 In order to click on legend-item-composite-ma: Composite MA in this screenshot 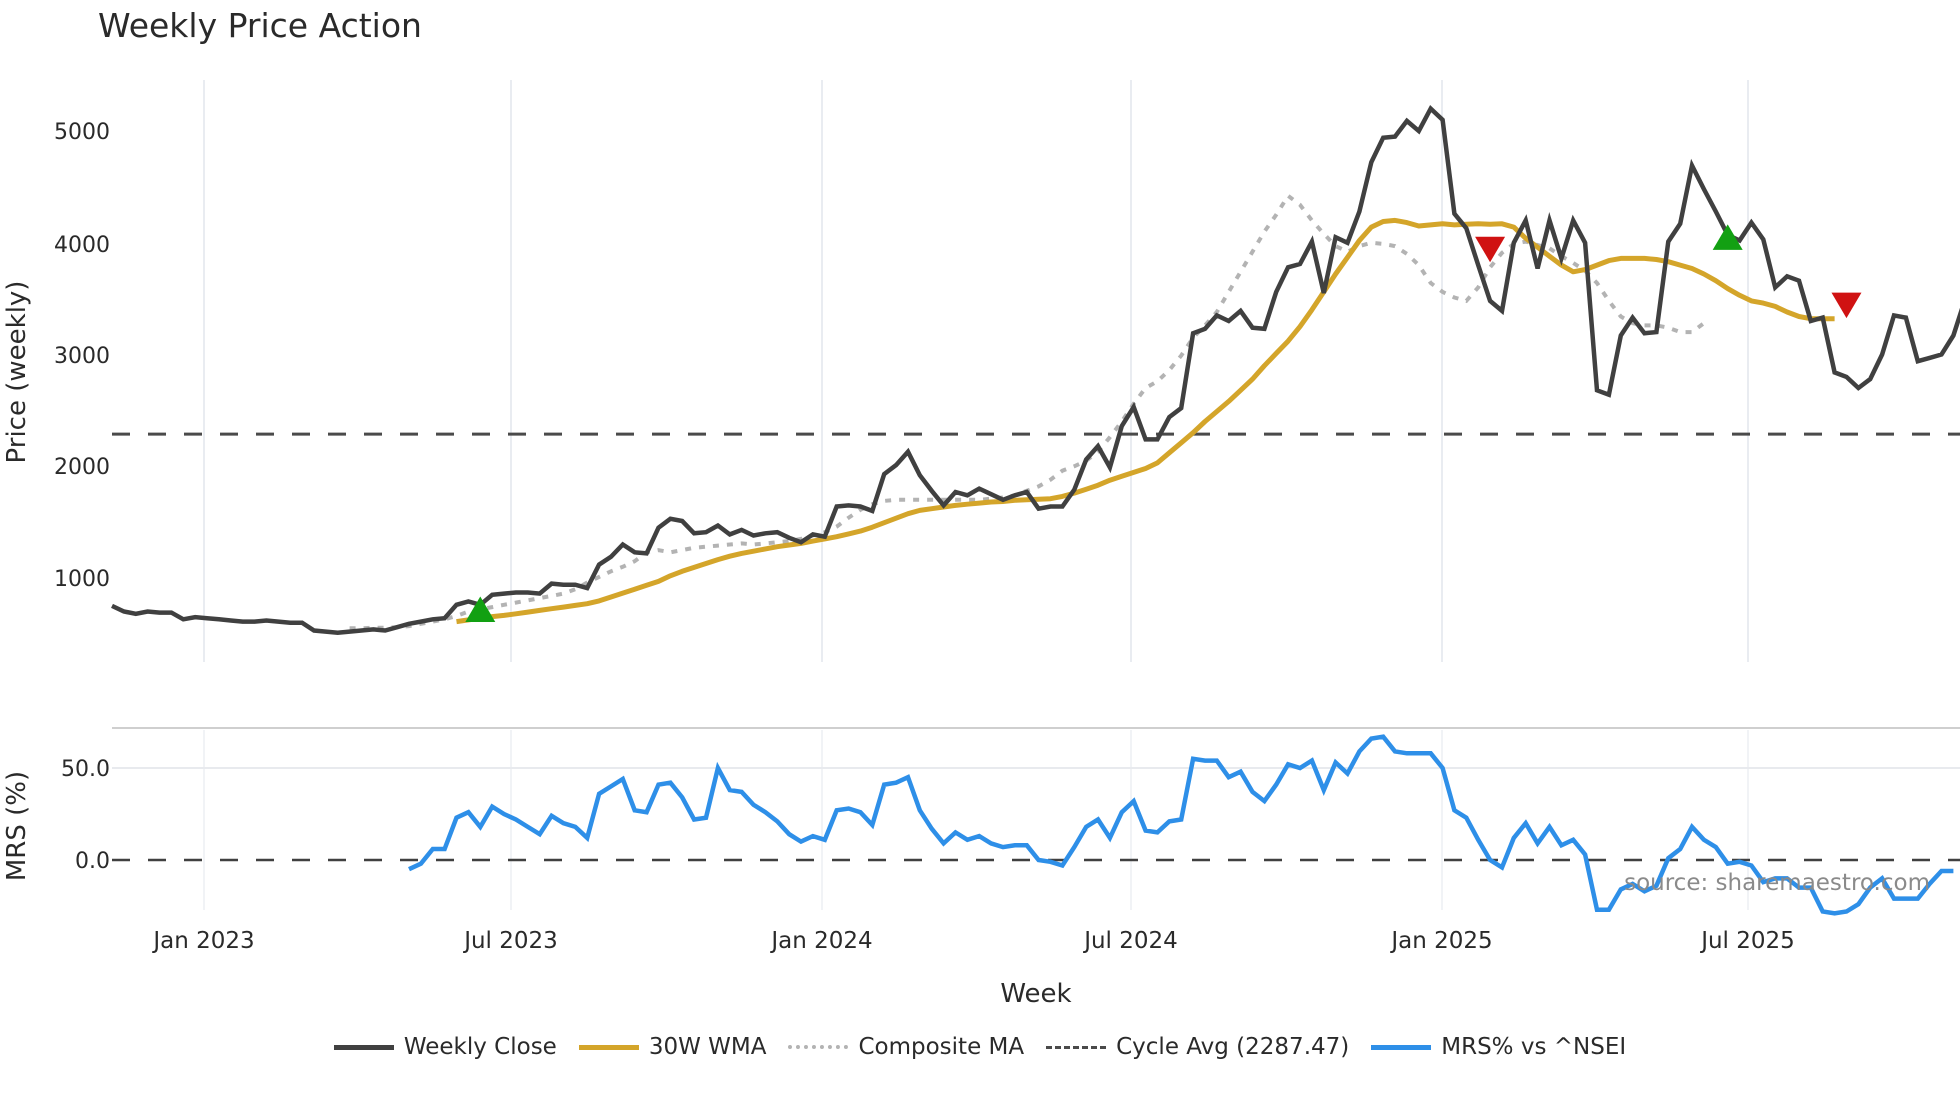, I will do `click(906, 1047)`.